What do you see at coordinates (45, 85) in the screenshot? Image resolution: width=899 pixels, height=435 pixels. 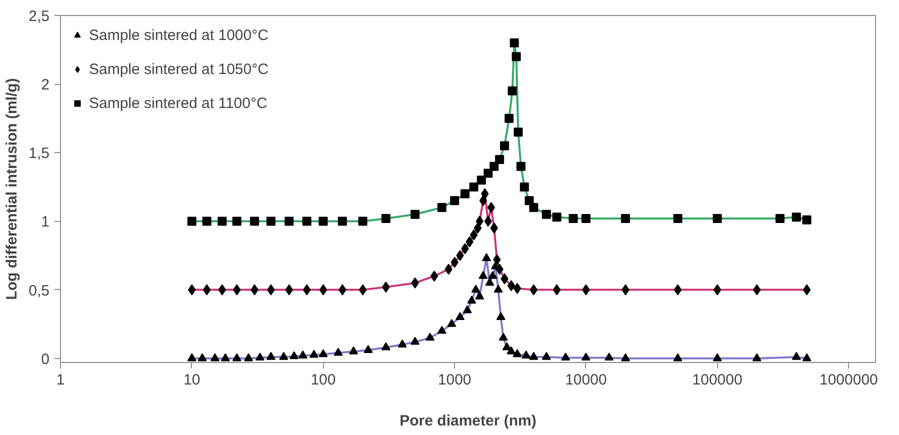 I see `y-tick-label: 2` at bounding box center [45, 85].